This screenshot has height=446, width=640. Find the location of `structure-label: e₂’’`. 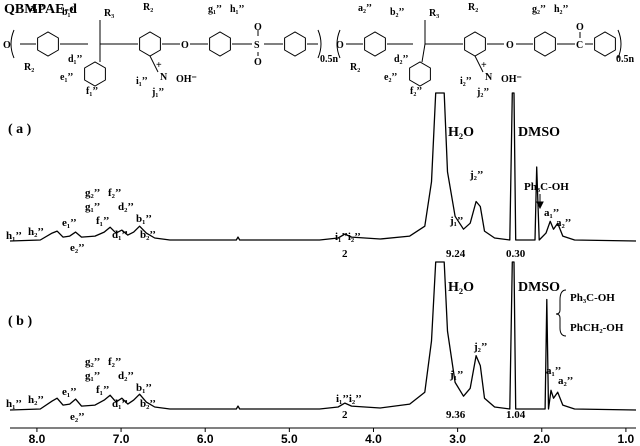

structure-label: e₂’’ is located at coordinates (390, 77).